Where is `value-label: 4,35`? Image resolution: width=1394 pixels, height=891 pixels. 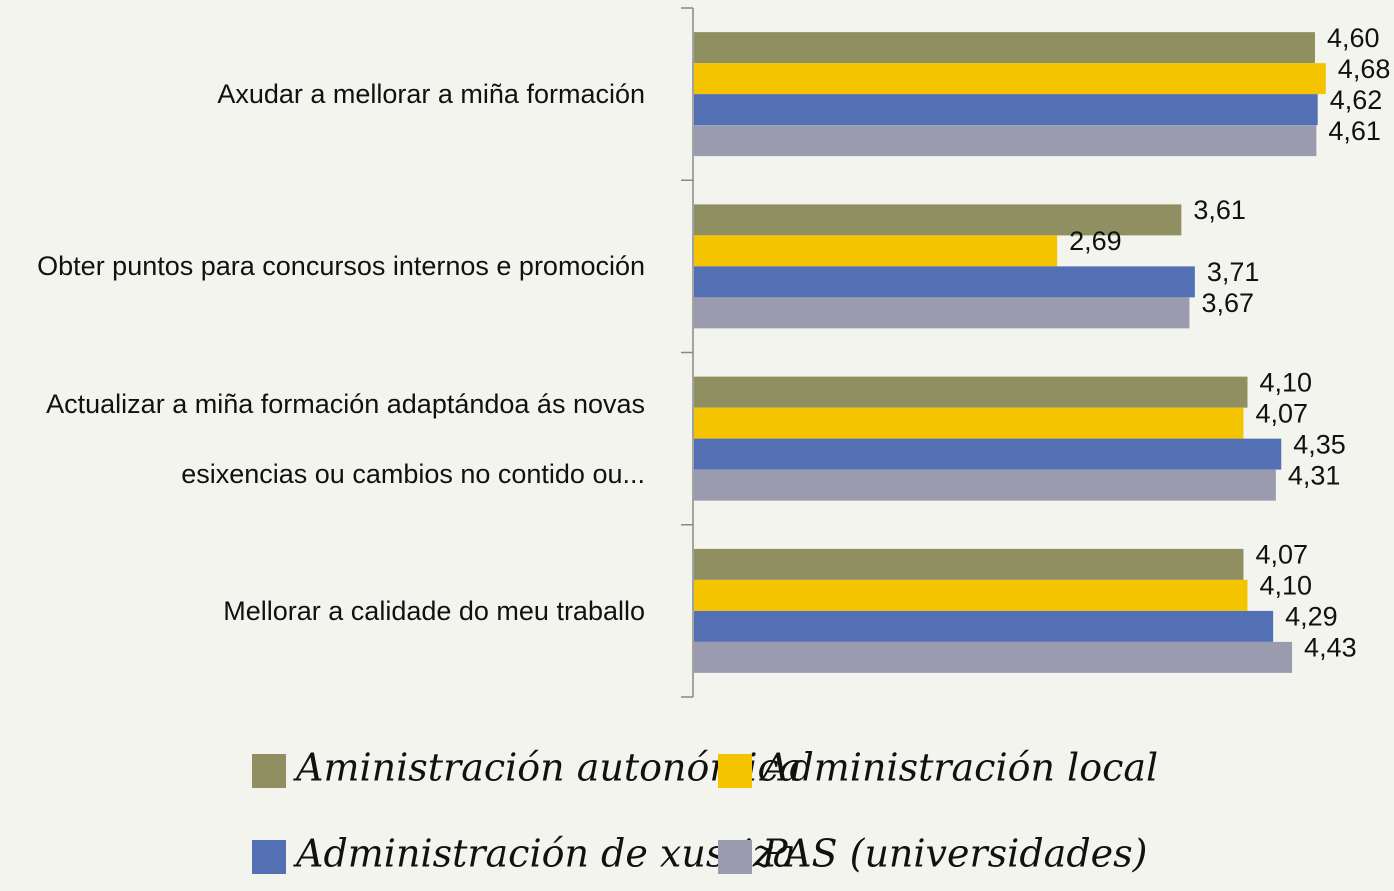
value-label: 4,35 is located at coordinates (1319, 444).